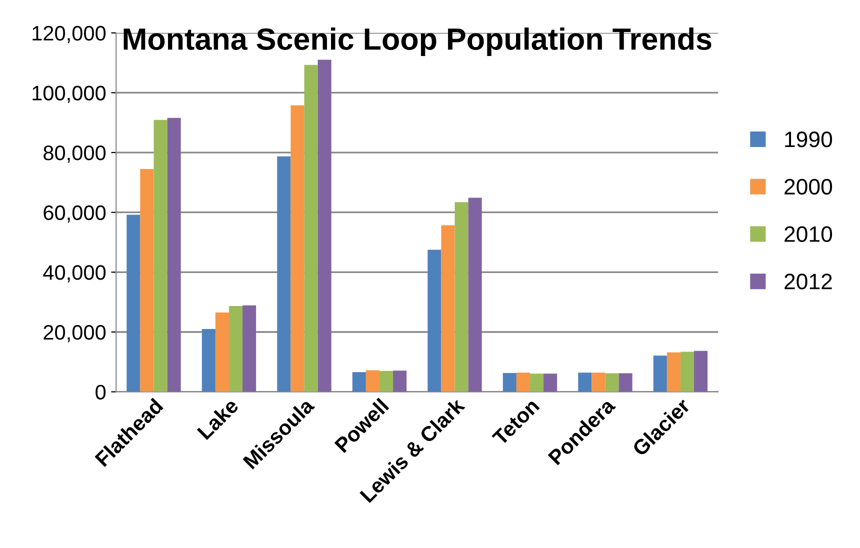 This screenshot has height=548, width=860. What do you see at coordinates (69, 35) in the screenshot?
I see `y-tick-label: 120,000` at bounding box center [69, 35].